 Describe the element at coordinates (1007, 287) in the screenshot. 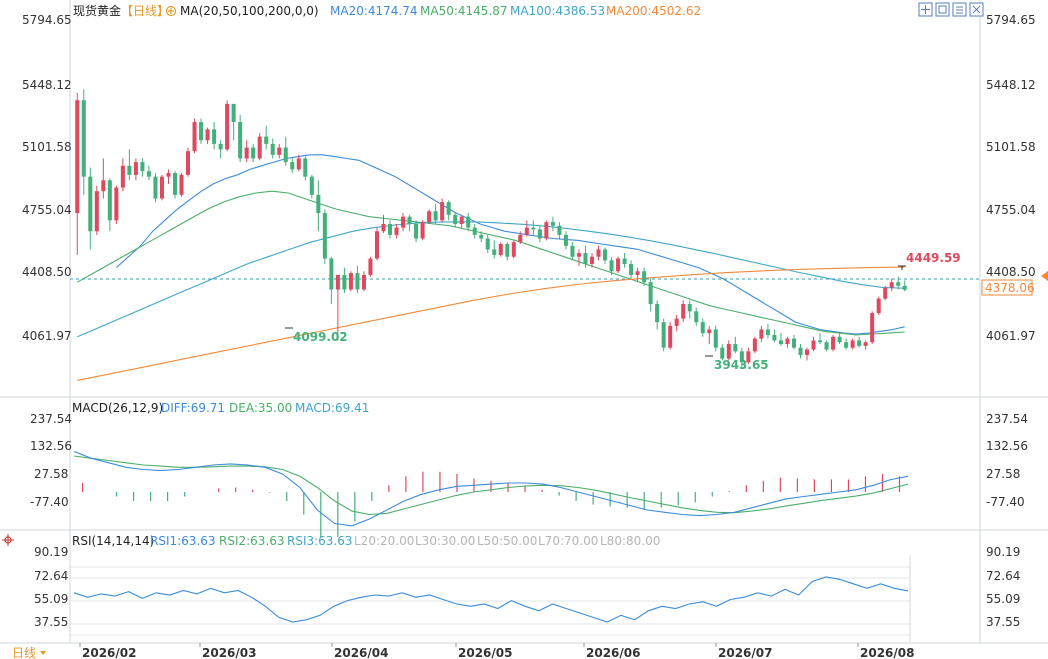

I see `last-price-badge` at that location.